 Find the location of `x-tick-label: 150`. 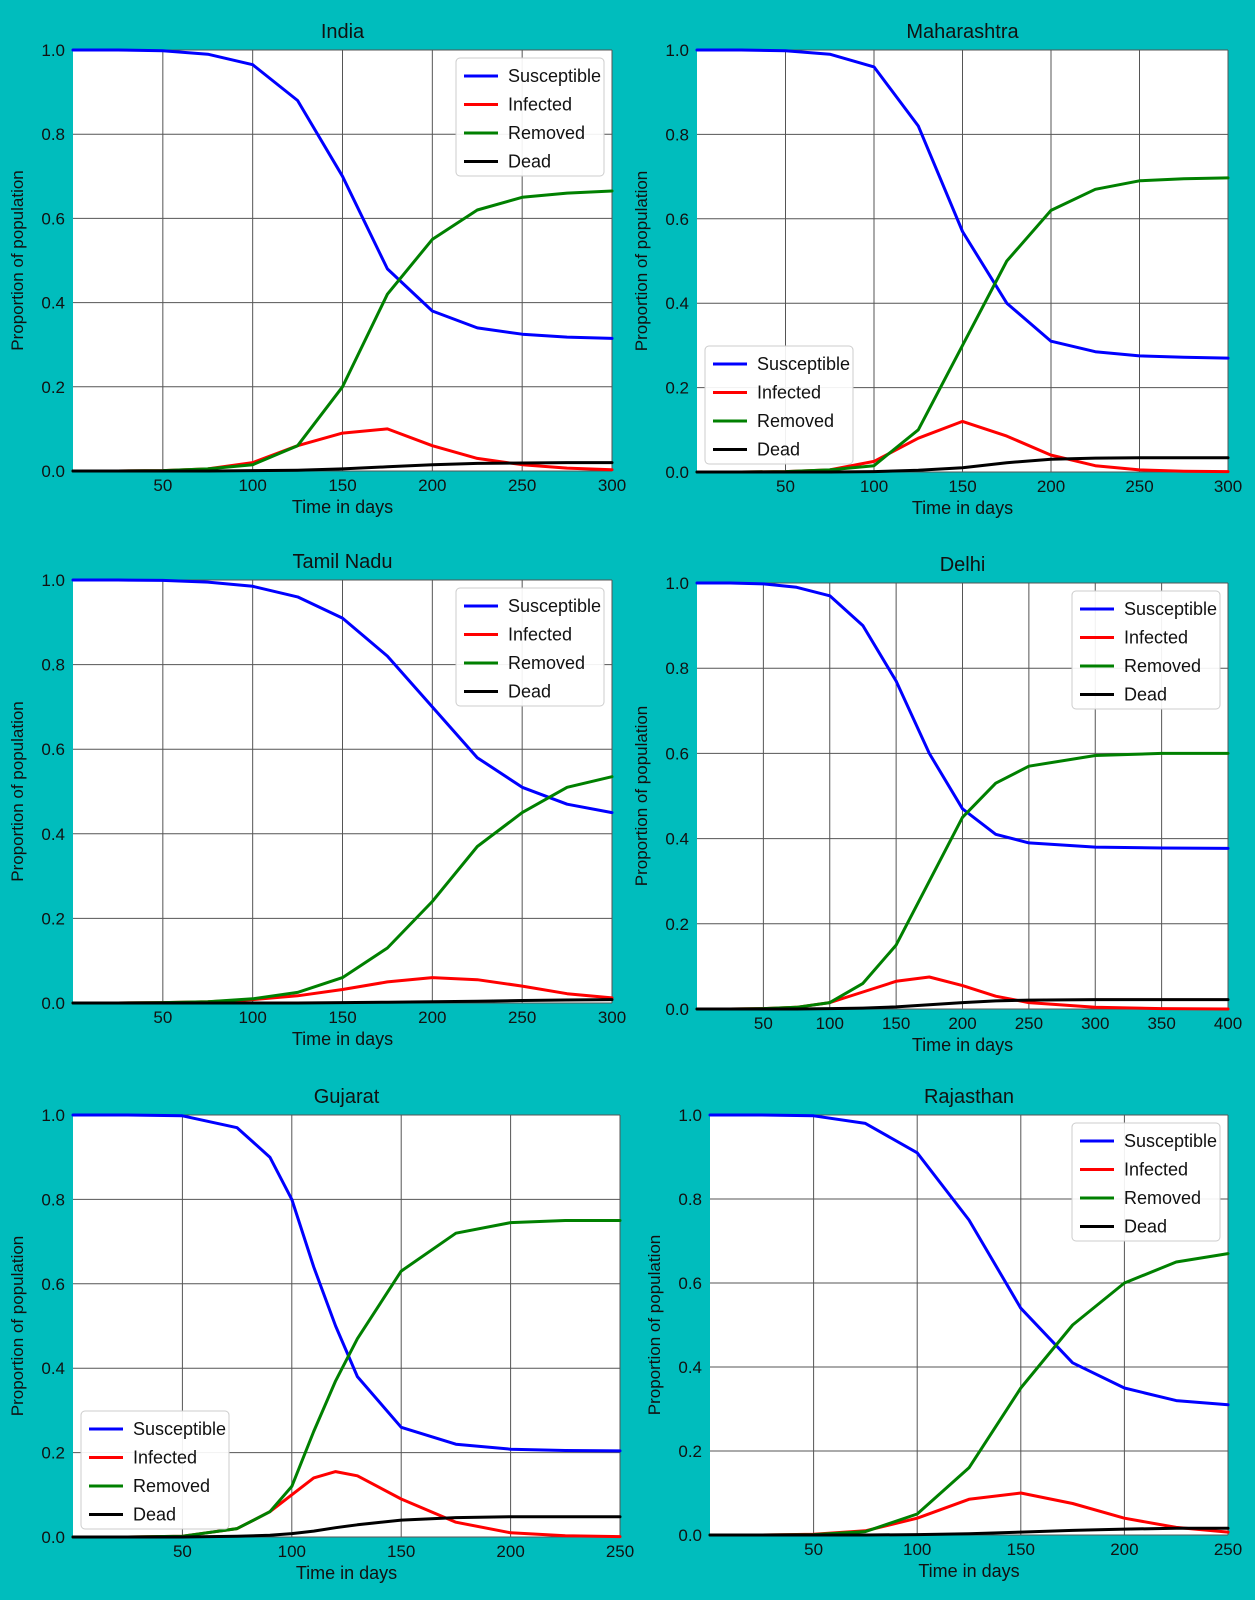

x-tick-label: 150 is located at coordinates (962, 486).